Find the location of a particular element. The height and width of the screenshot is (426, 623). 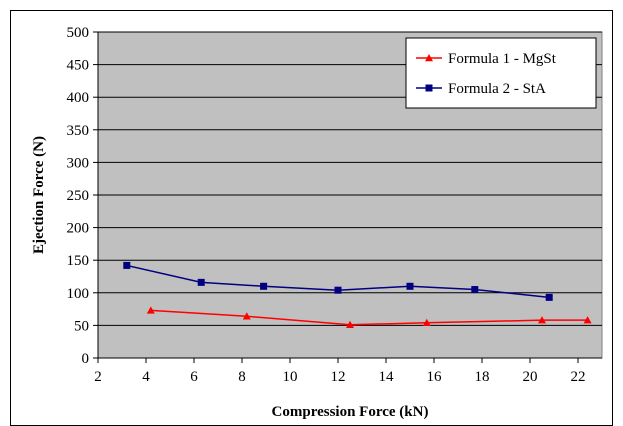

series is located at coordinates (357, 294).